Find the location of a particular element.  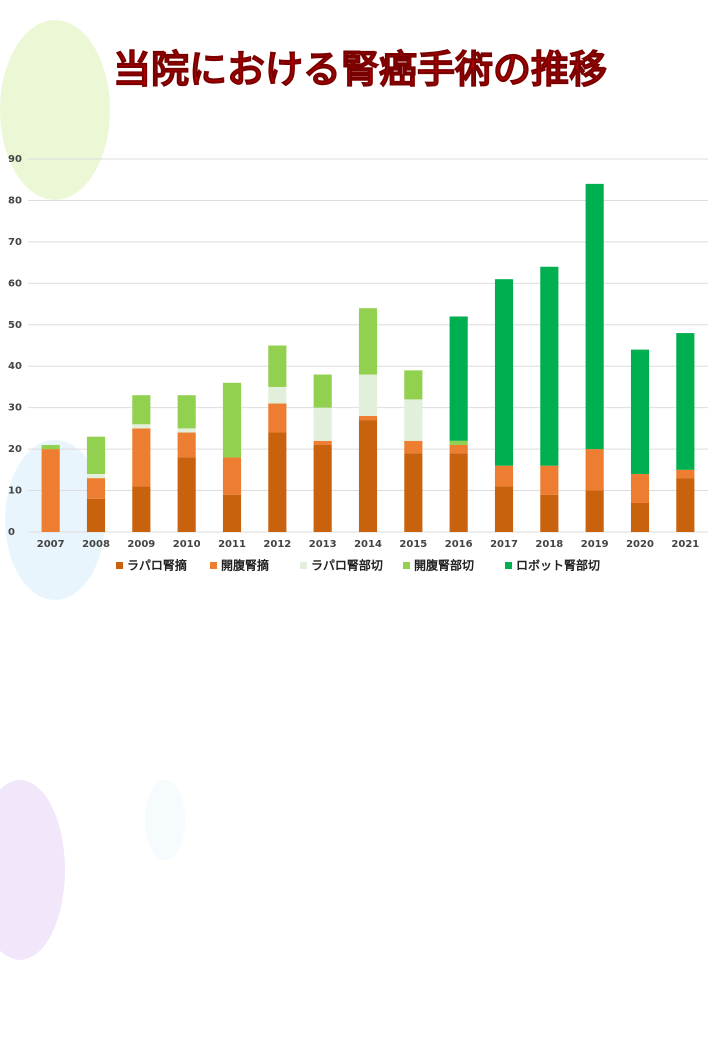

x-tick-label: 2019 is located at coordinates (595, 544).